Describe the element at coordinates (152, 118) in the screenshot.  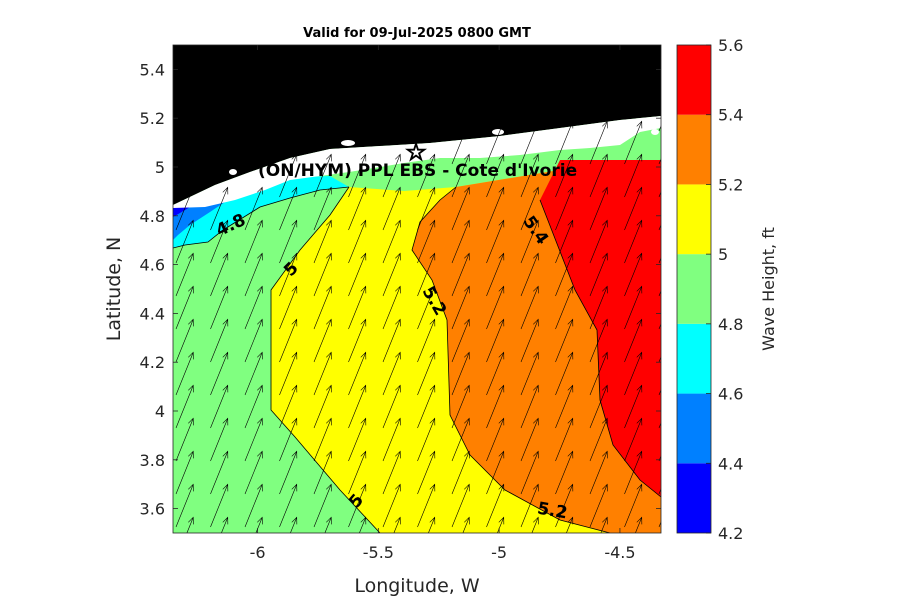
I see `y-tick-label: 5.2` at that location.